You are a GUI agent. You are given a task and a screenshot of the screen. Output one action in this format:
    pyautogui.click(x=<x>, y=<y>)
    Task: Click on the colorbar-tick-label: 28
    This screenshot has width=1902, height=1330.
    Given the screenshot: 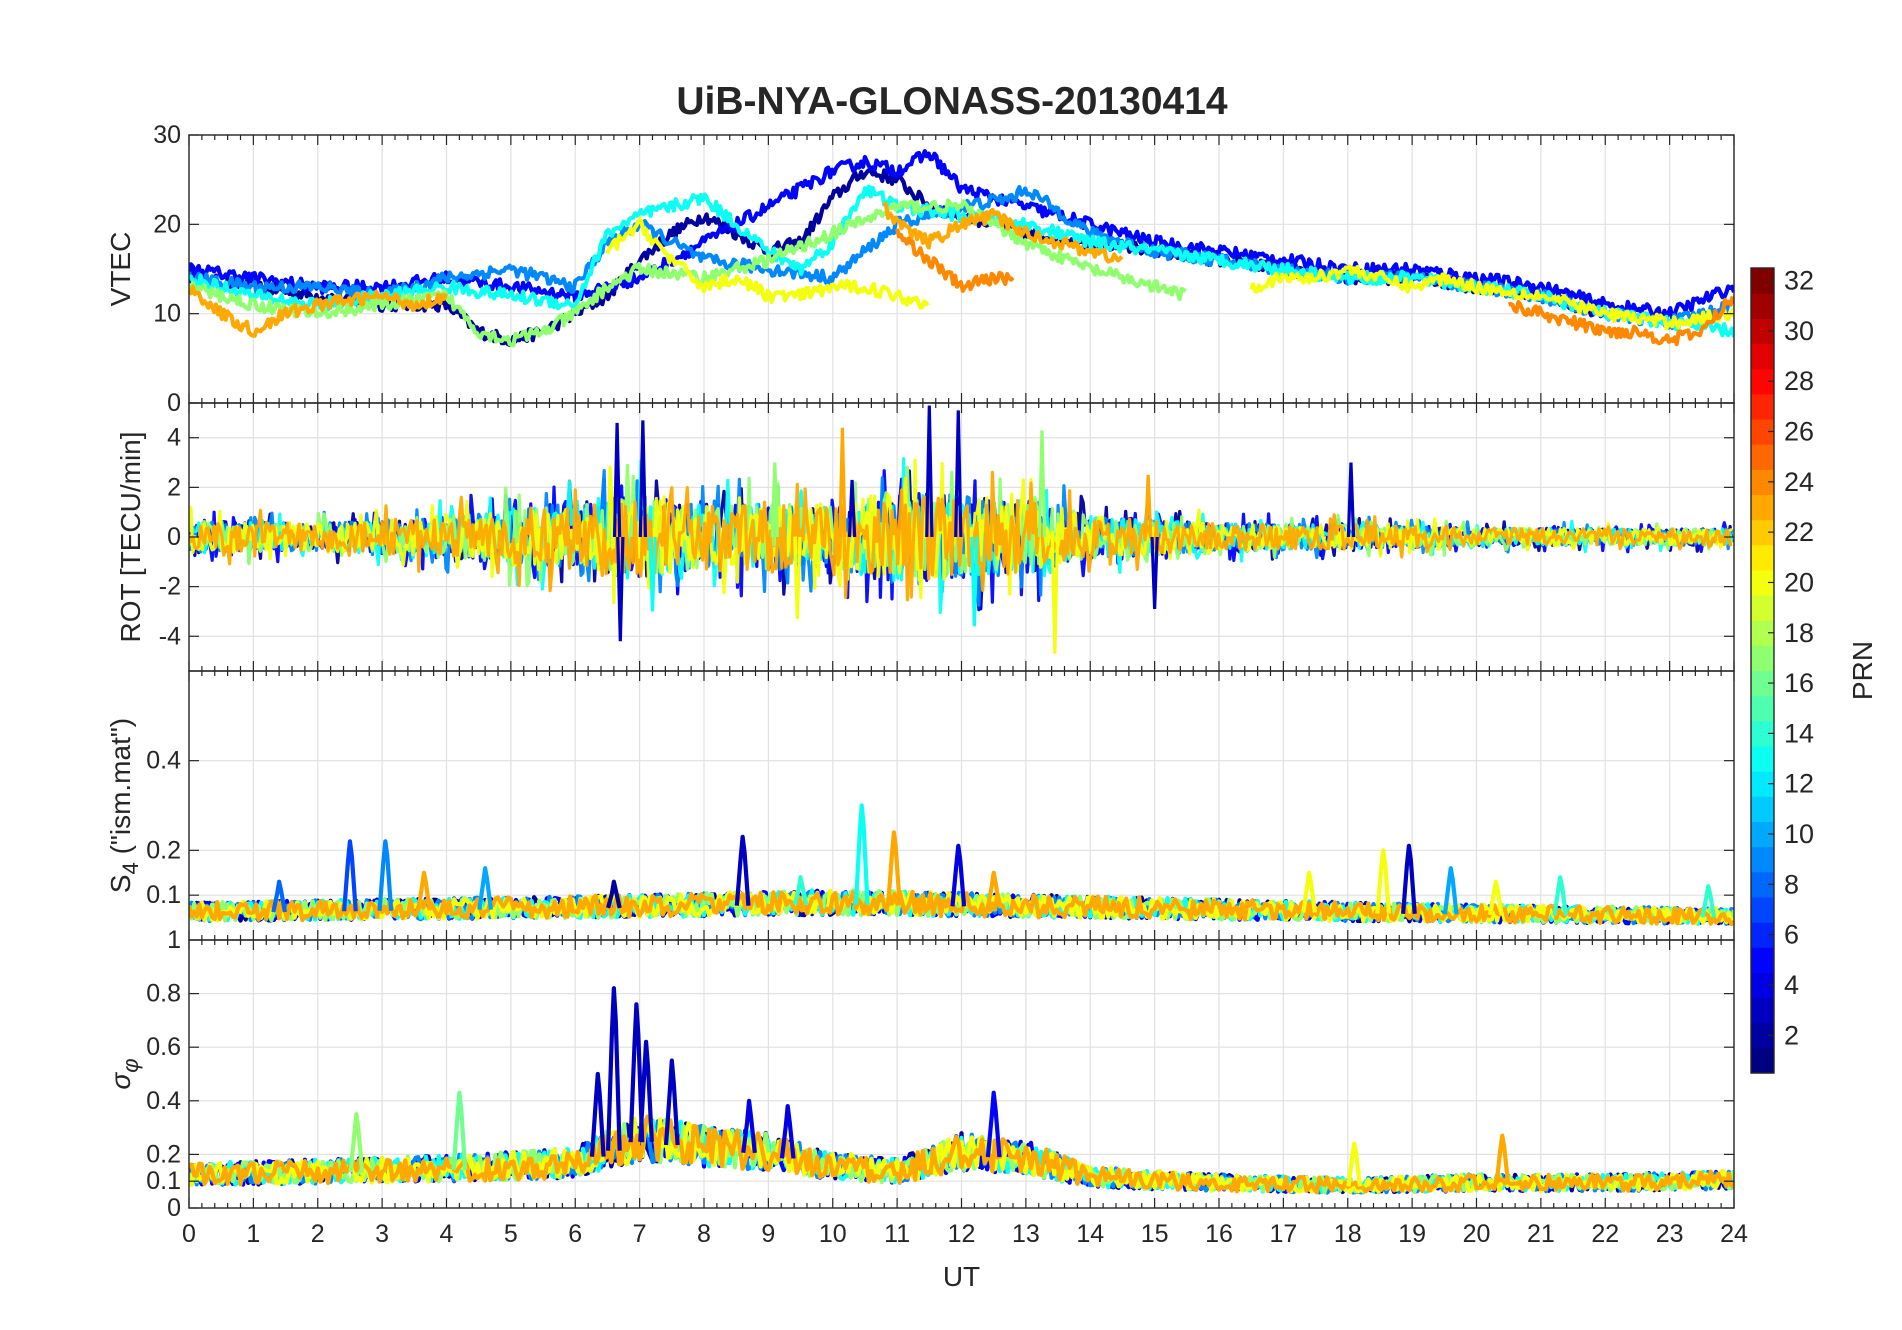 What is the action you would take?
    pyautogui.click(x=1799, y=381)
    